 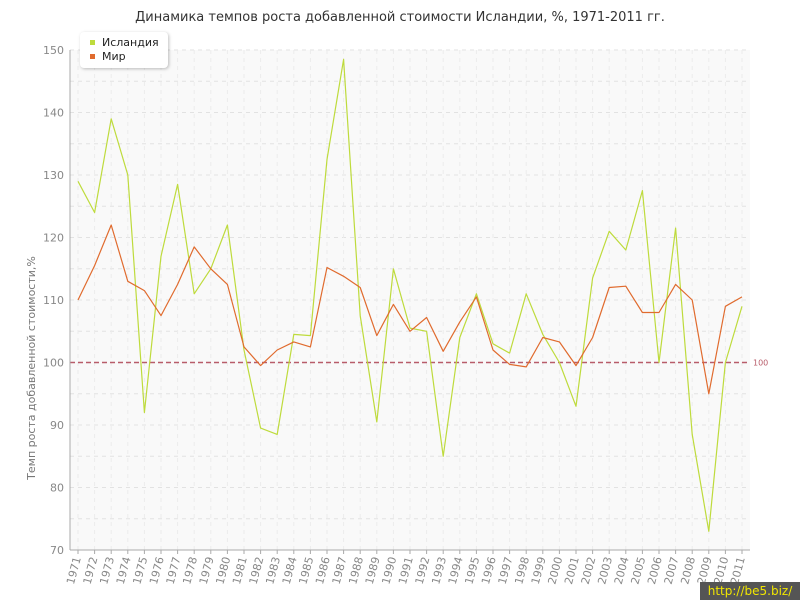 What do you see at coordinates (57, 550) in the screenshot?
I see `y-tick-label: 70` at bounding box center [57, 550].